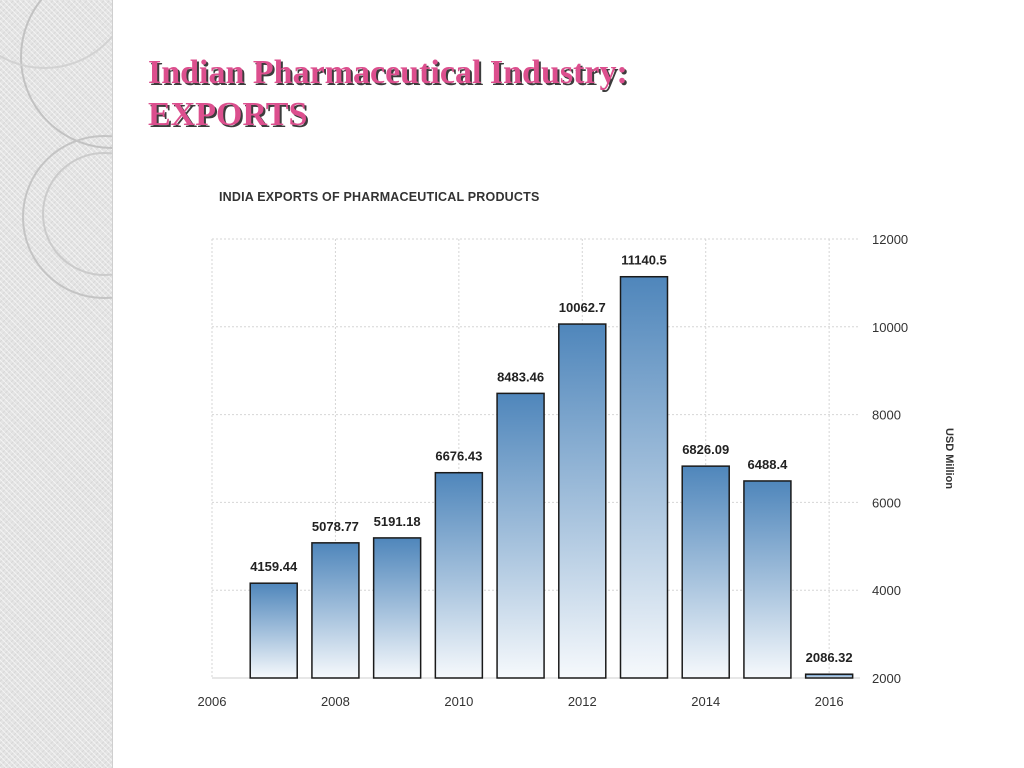 The image size is (1024, 768). What do you see at coordinates (388, 72) in the screenshot?
I see `slide-title-line-1: Indian Pharmaceutical Industry:` at bounding box center [388, 72].